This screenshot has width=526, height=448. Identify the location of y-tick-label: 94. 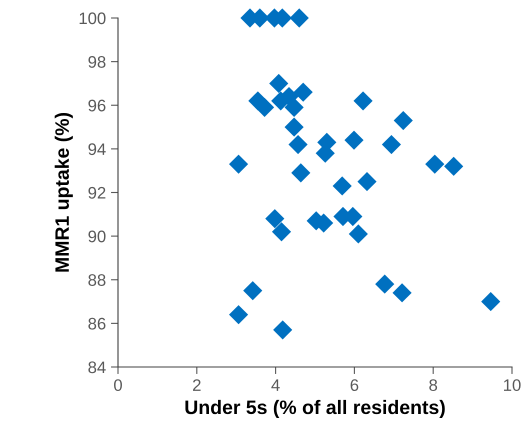
(97, 149).